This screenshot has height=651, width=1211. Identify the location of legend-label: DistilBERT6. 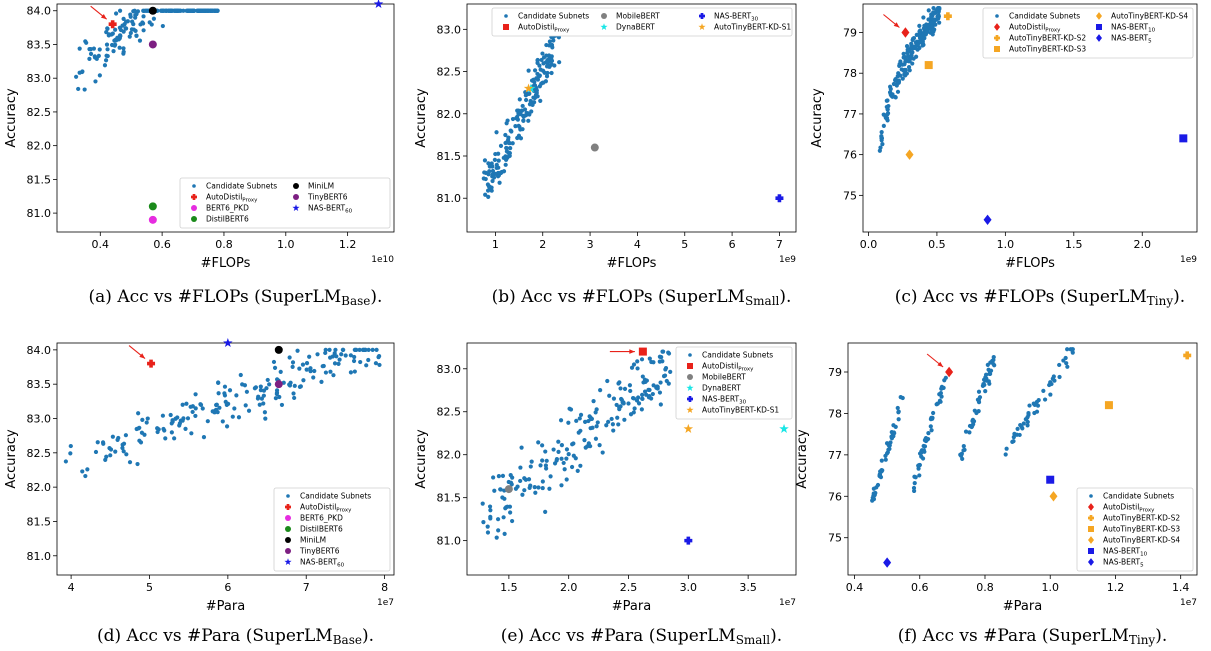
(227, 219).